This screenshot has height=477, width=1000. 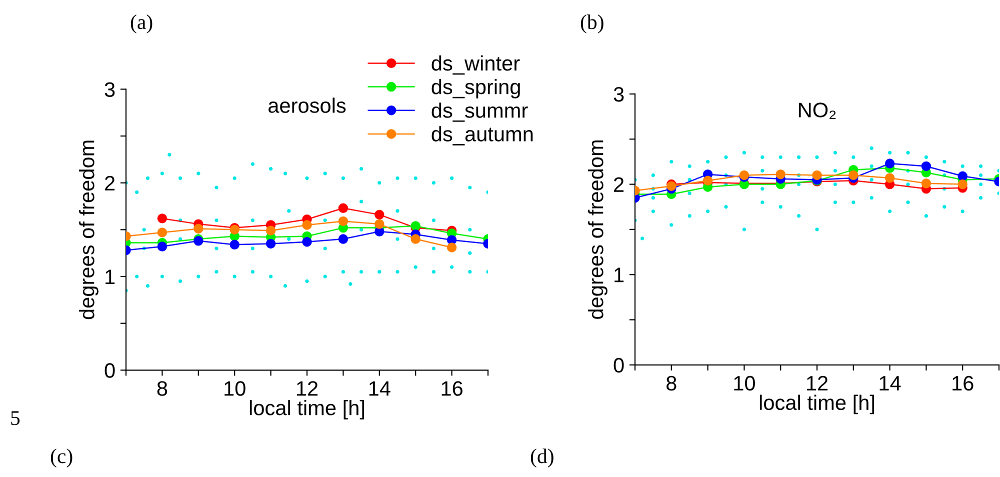 I want to click on text: (a), so click(x=141, y=24).